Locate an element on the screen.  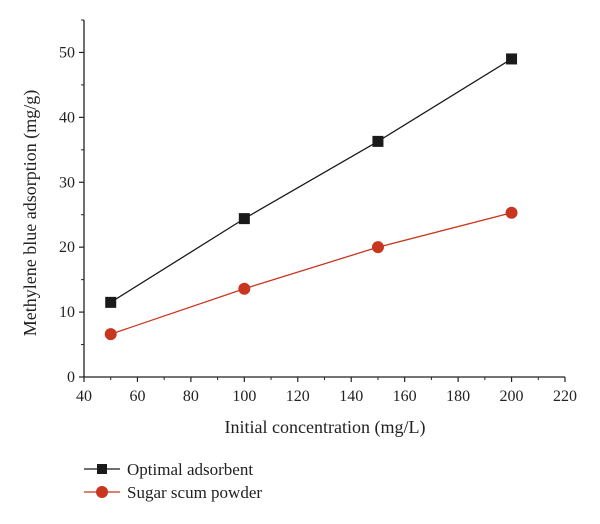
y-tick-label: 0 is located at coordinates (71, 377).